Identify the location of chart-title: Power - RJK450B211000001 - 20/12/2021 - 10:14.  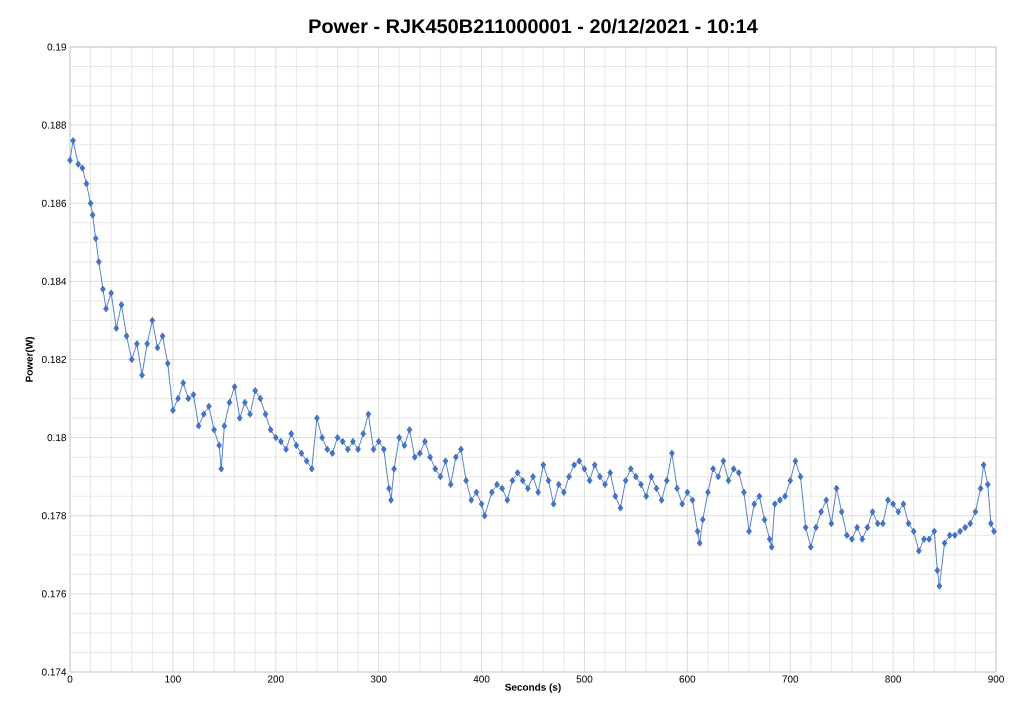
(533, 26).